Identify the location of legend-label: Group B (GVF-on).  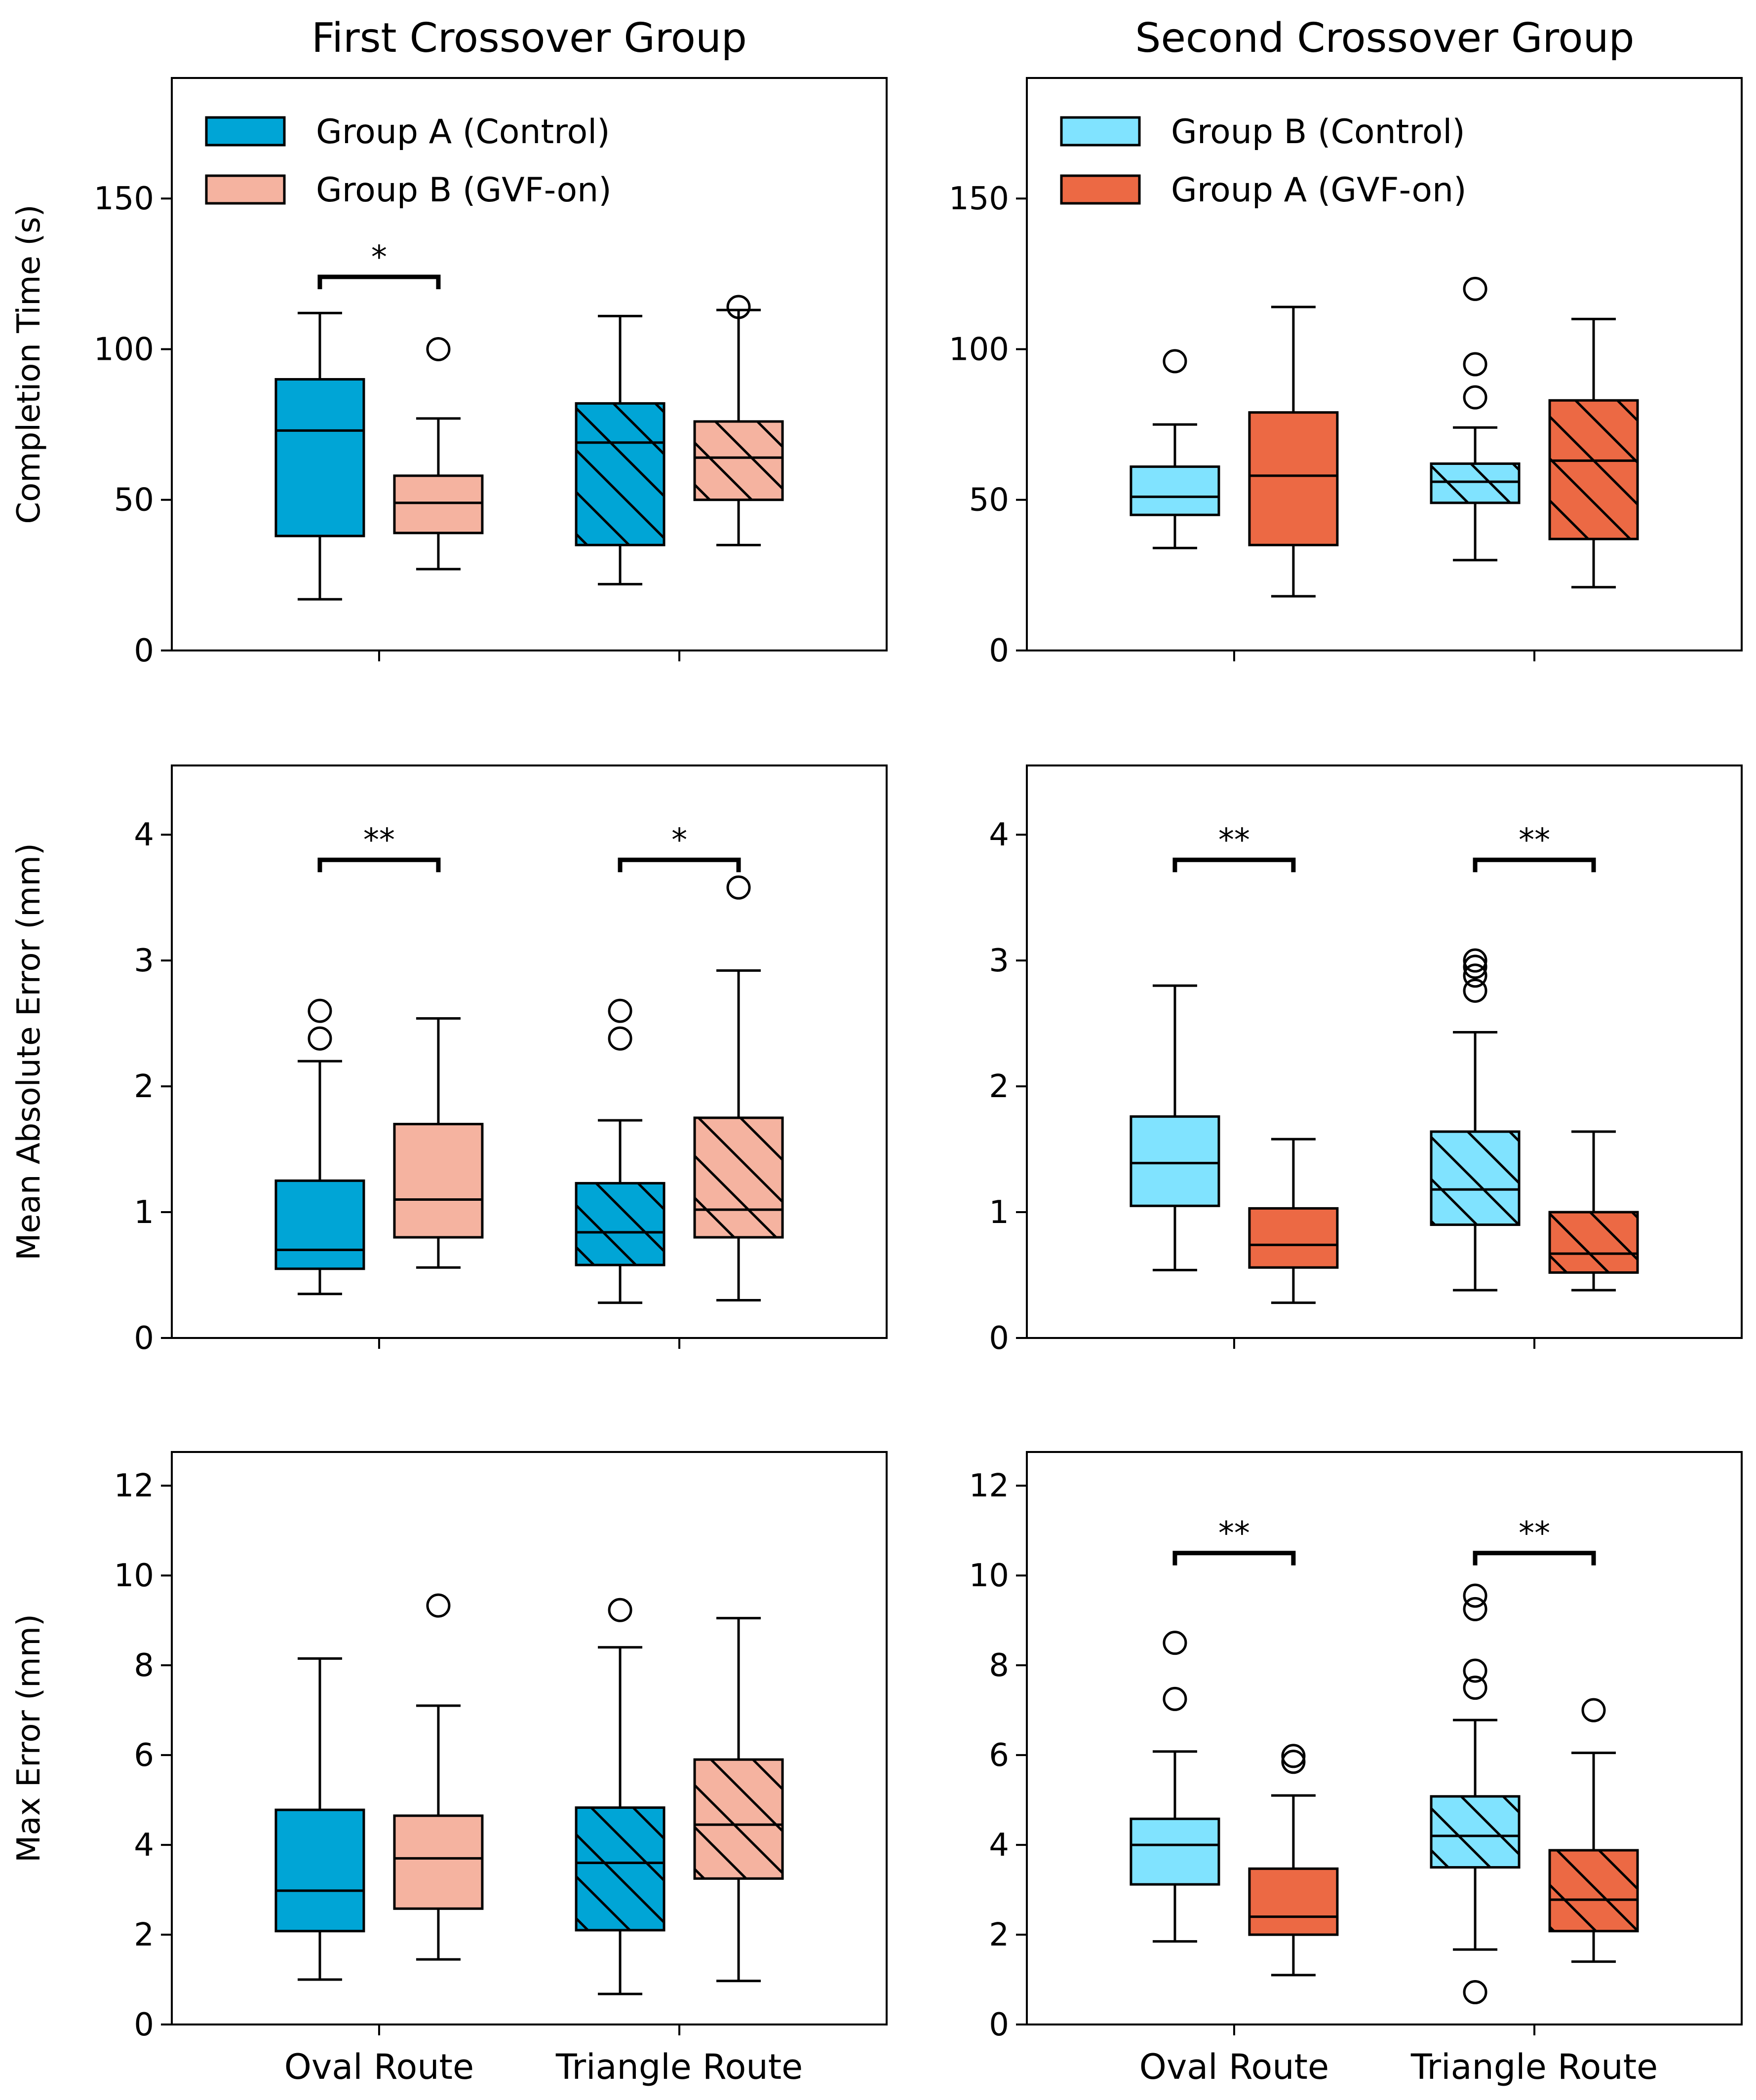
(464, 190).